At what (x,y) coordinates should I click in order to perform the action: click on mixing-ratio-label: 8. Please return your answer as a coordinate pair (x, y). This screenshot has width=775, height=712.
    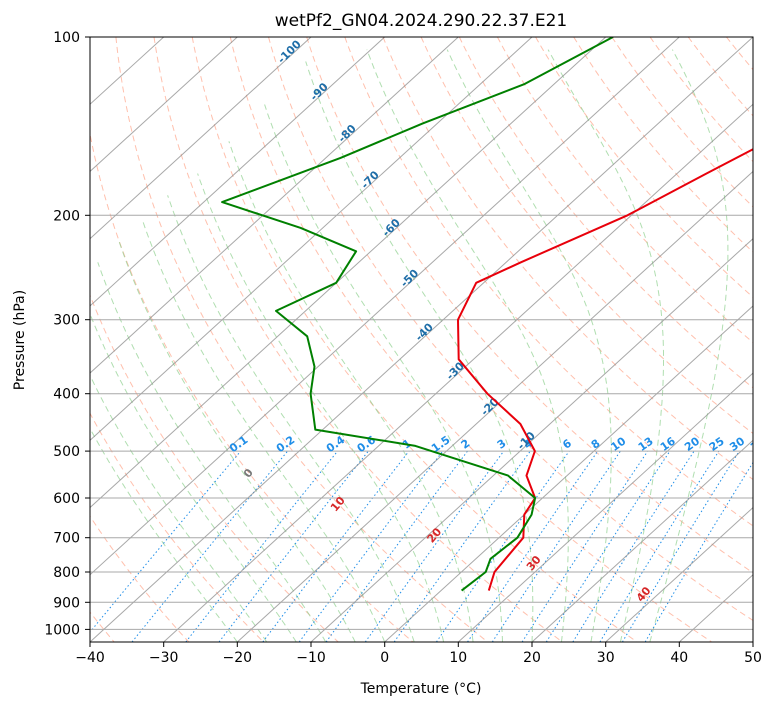
    Looking at the image, I should click on (596, 444).